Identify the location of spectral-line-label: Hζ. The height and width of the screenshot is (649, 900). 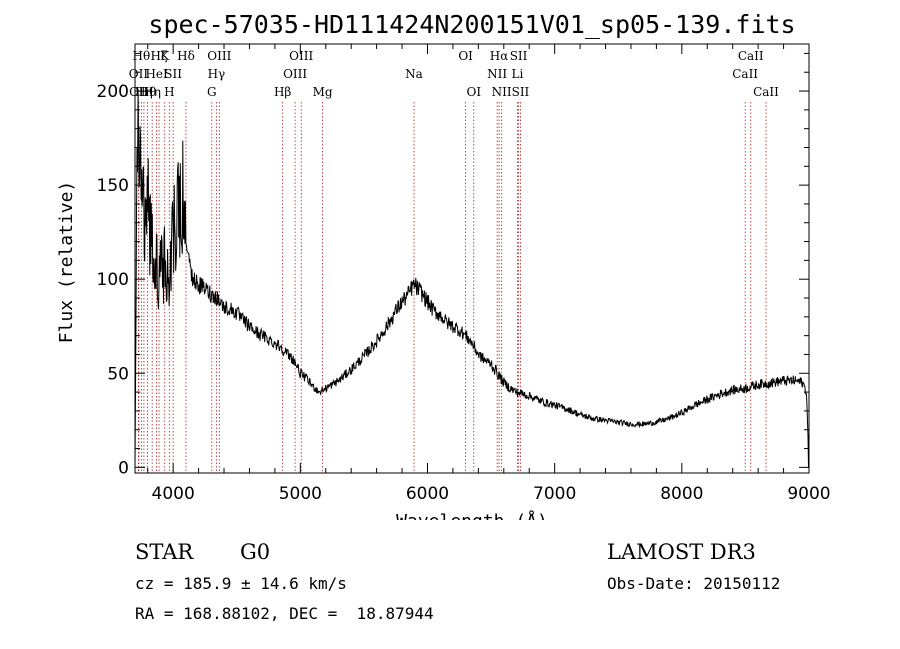
(159, 56).